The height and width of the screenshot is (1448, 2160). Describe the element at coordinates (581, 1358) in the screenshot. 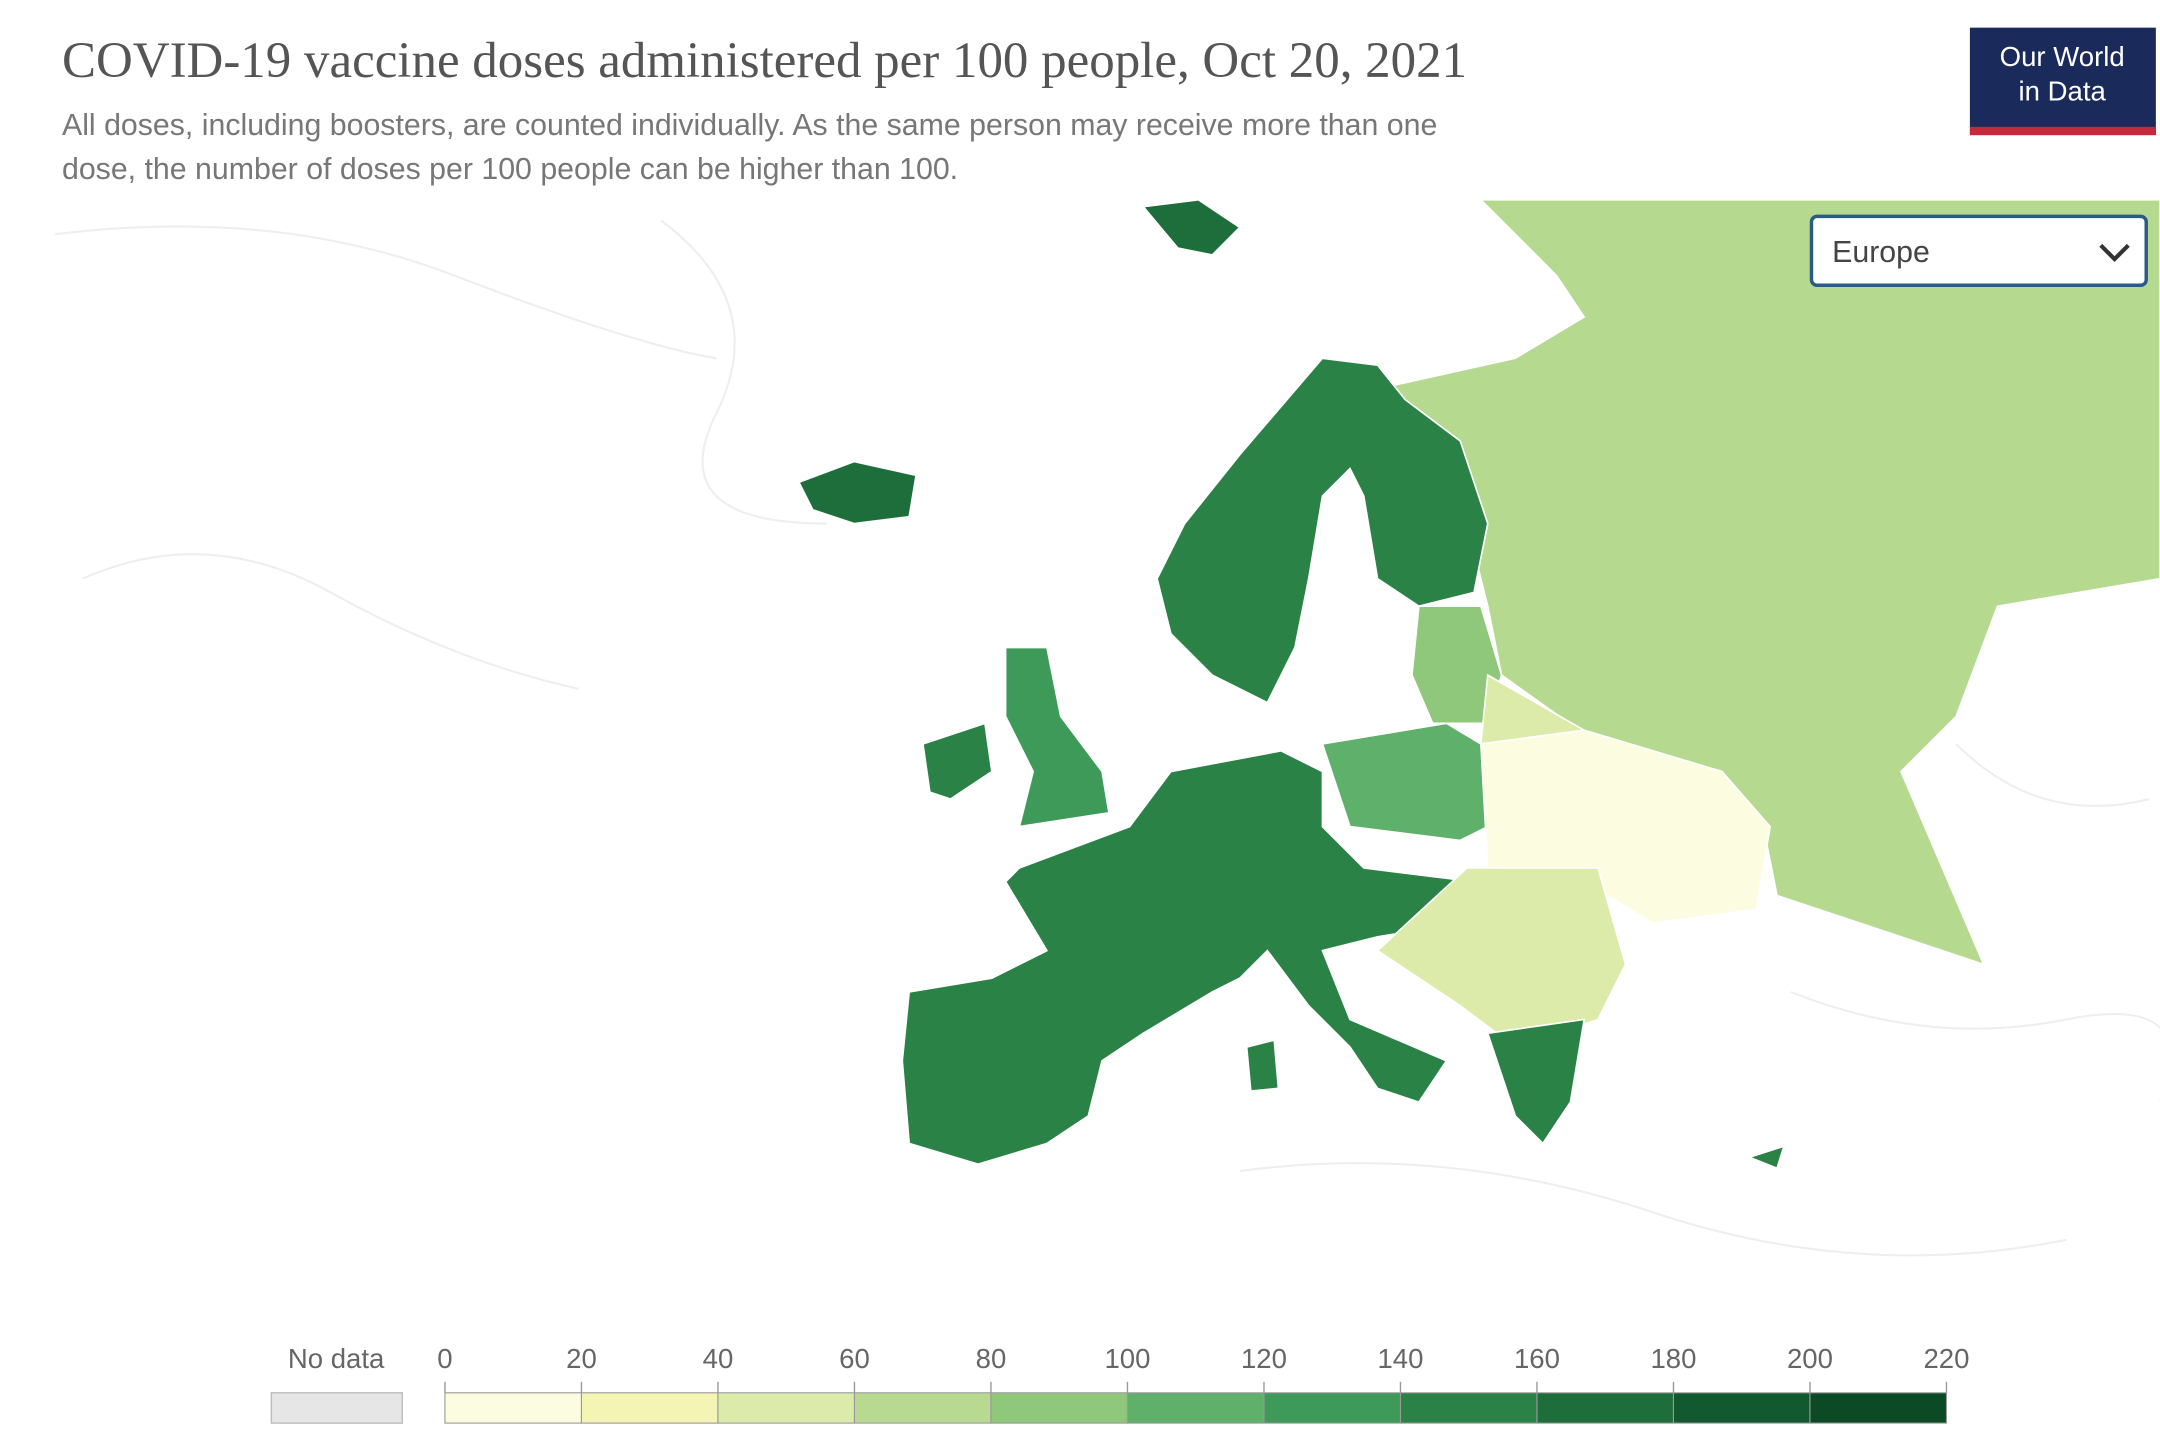

I see `legend-tick-label: 20` at that location.